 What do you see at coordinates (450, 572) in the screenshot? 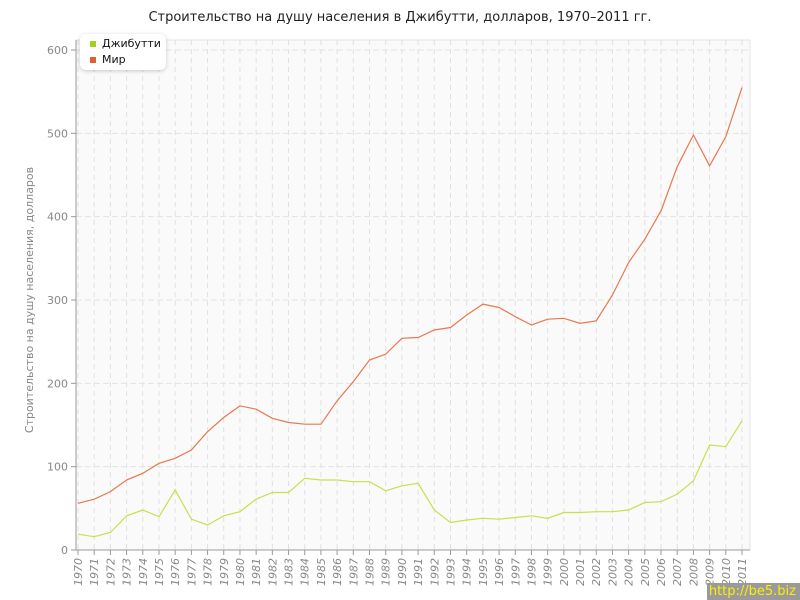
I see `x-tick-label: 1993` at bounding box center [450, 572].